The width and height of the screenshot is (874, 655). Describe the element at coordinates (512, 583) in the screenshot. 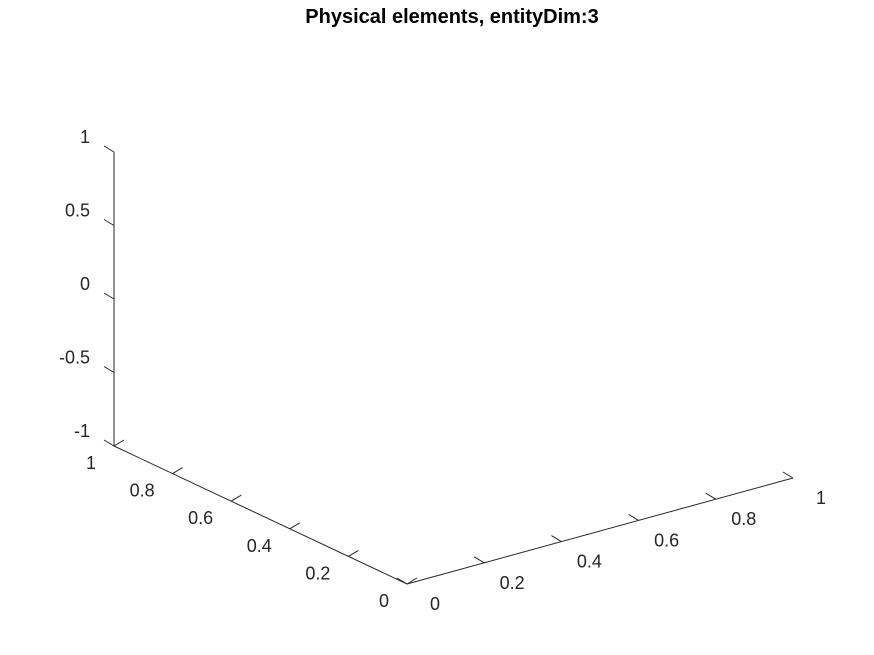

I see `x-tick-label: 0.2` at that location.